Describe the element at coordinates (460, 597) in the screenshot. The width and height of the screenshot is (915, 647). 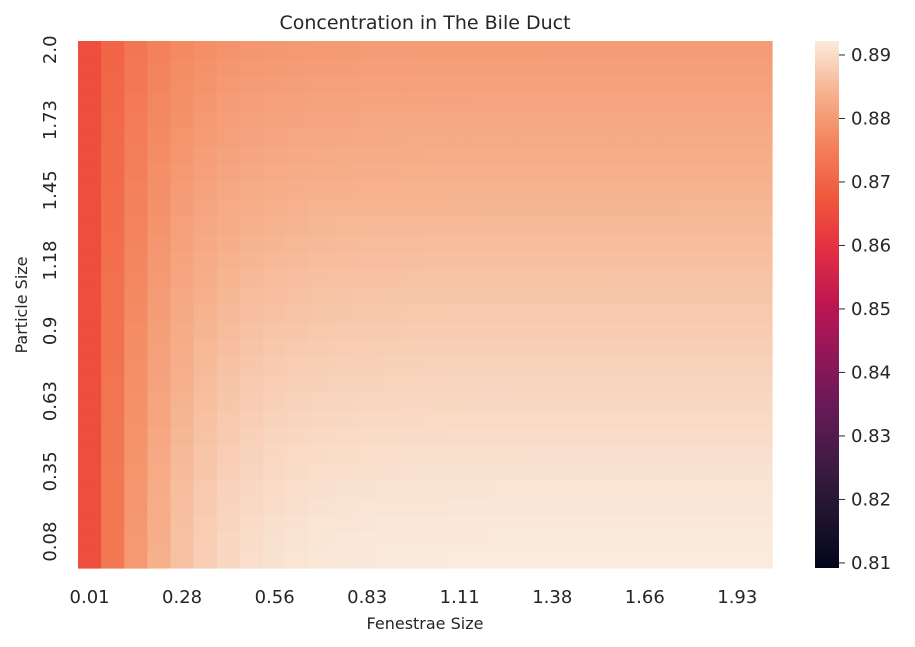
I see `x-tick-label: 1.11` at that location.